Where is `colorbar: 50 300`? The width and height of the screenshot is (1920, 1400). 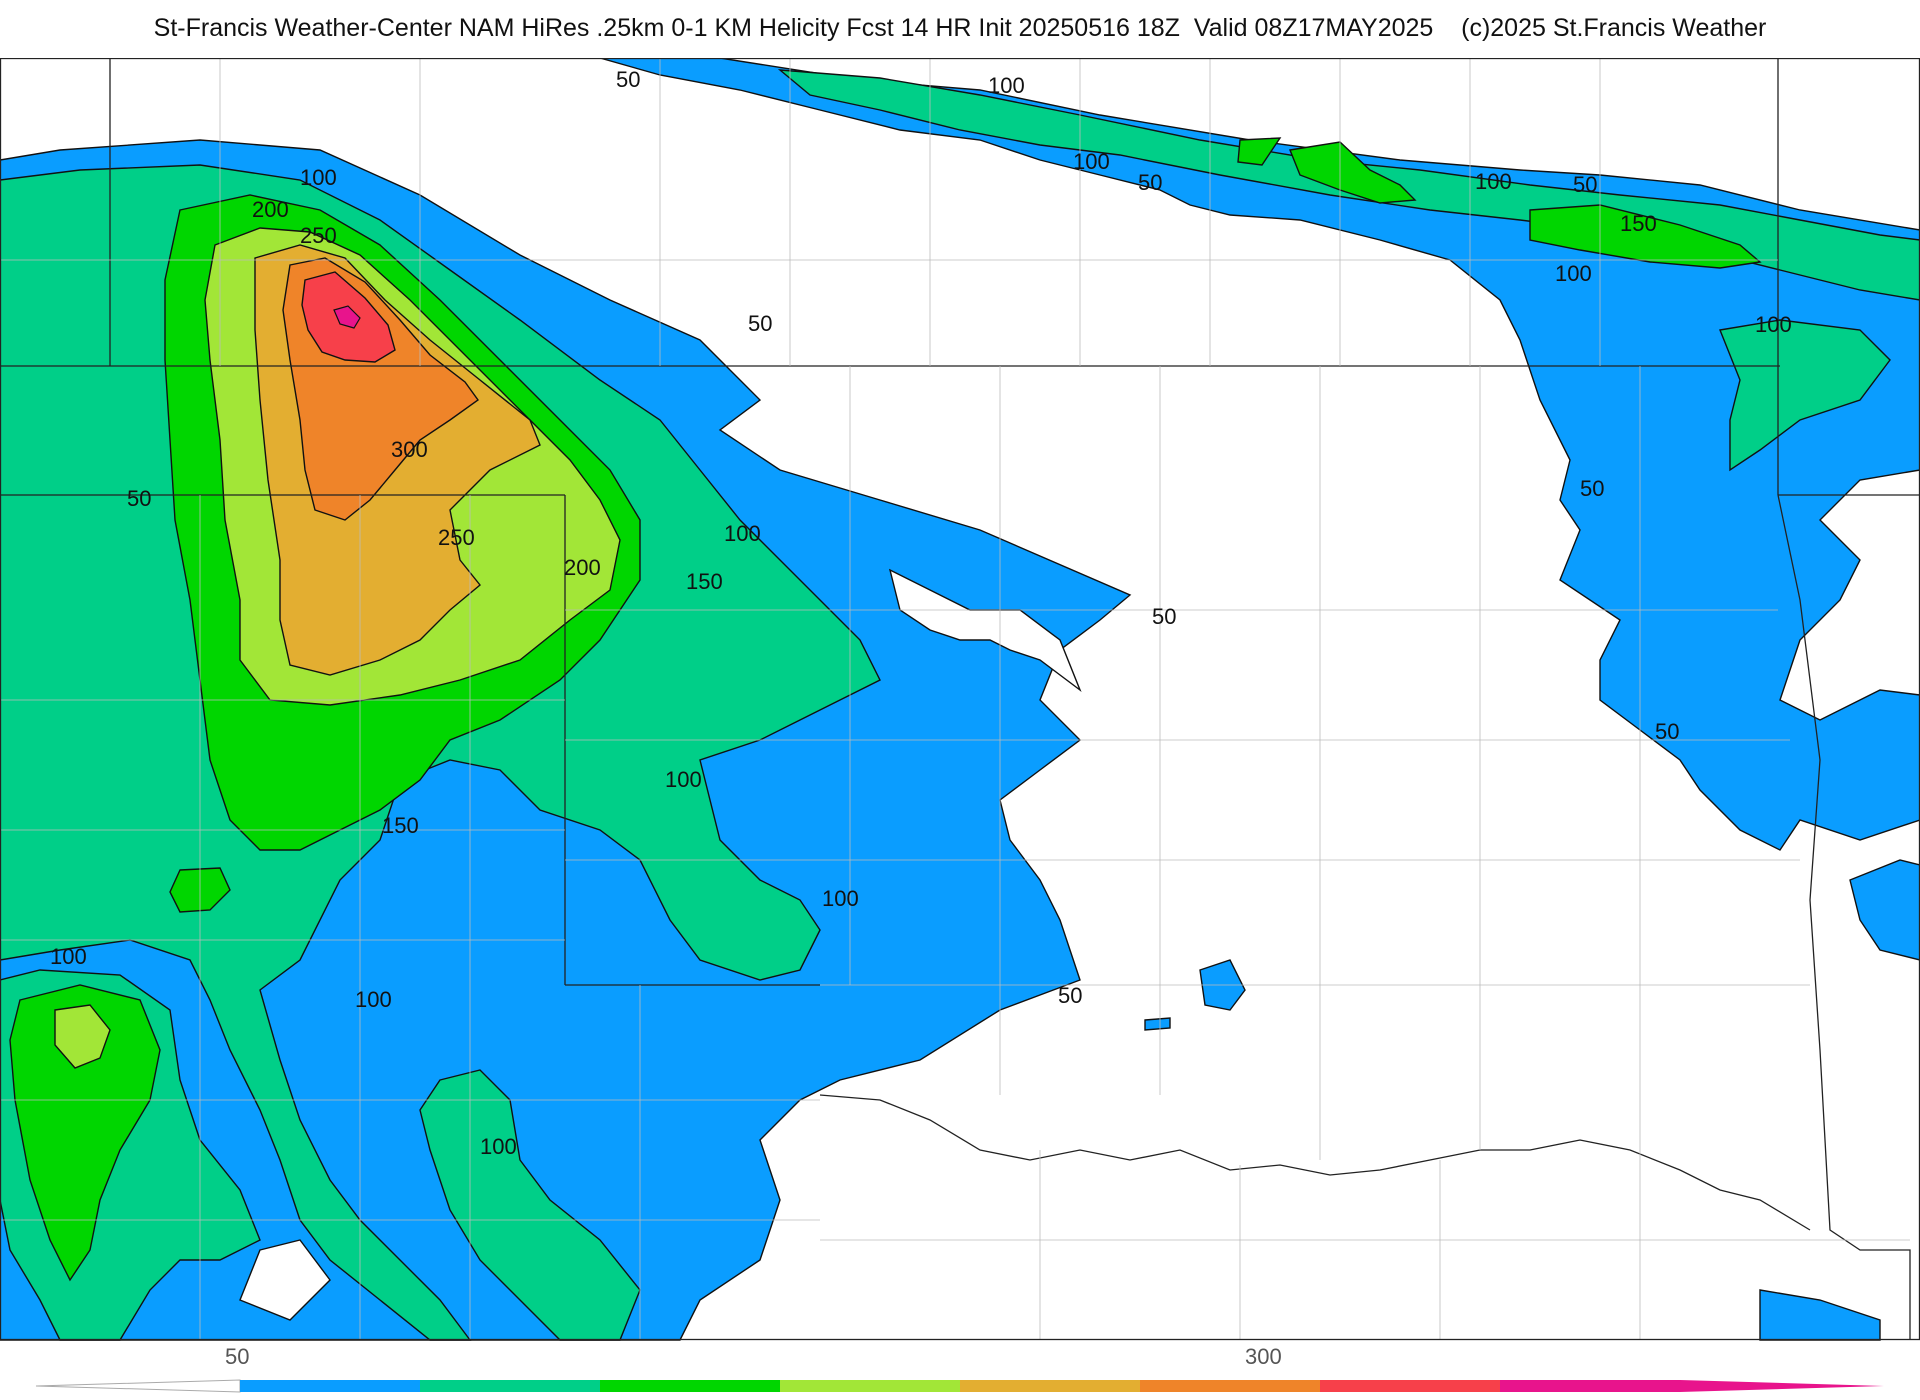
colorbar: 50 300 is located at coordinates (959, 1368).